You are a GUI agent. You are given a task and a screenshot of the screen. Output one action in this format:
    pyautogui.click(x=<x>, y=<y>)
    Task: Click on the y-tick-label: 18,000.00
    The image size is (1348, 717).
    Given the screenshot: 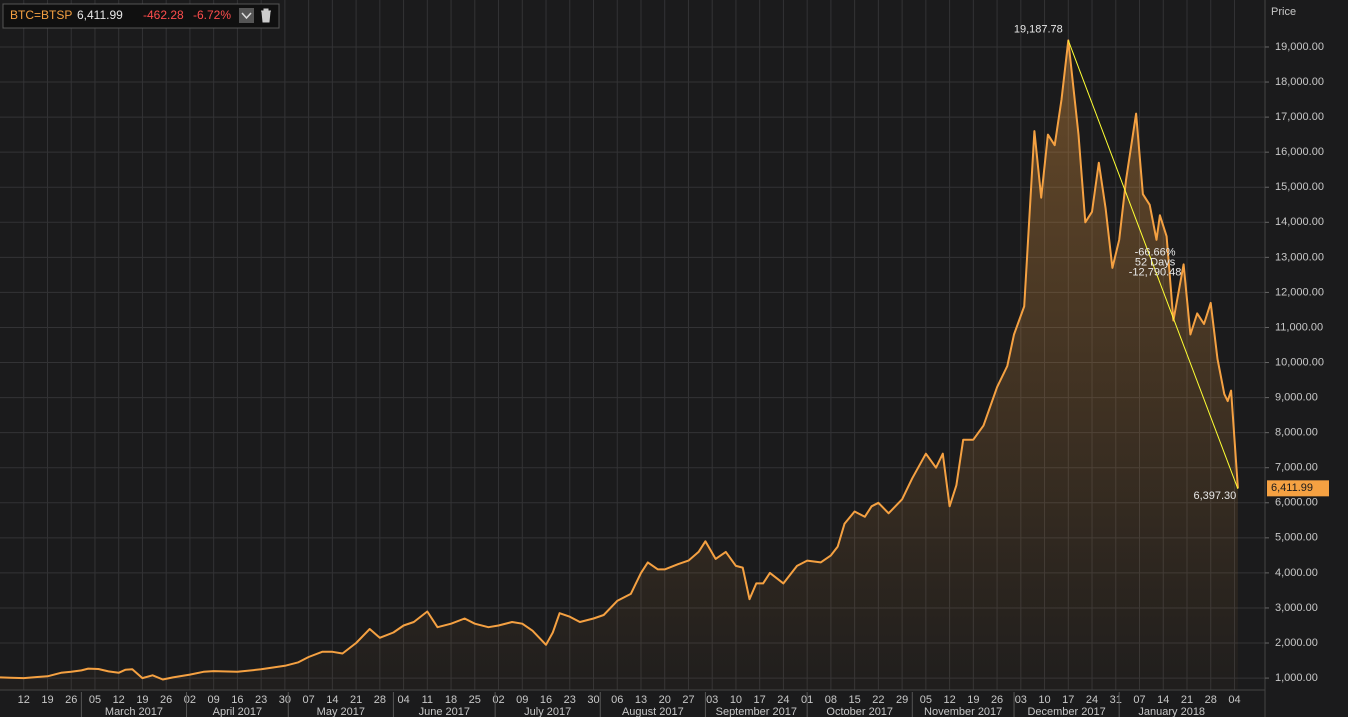 What is the action you would take?
    pyautogui.click(x=1299, y=82)
    